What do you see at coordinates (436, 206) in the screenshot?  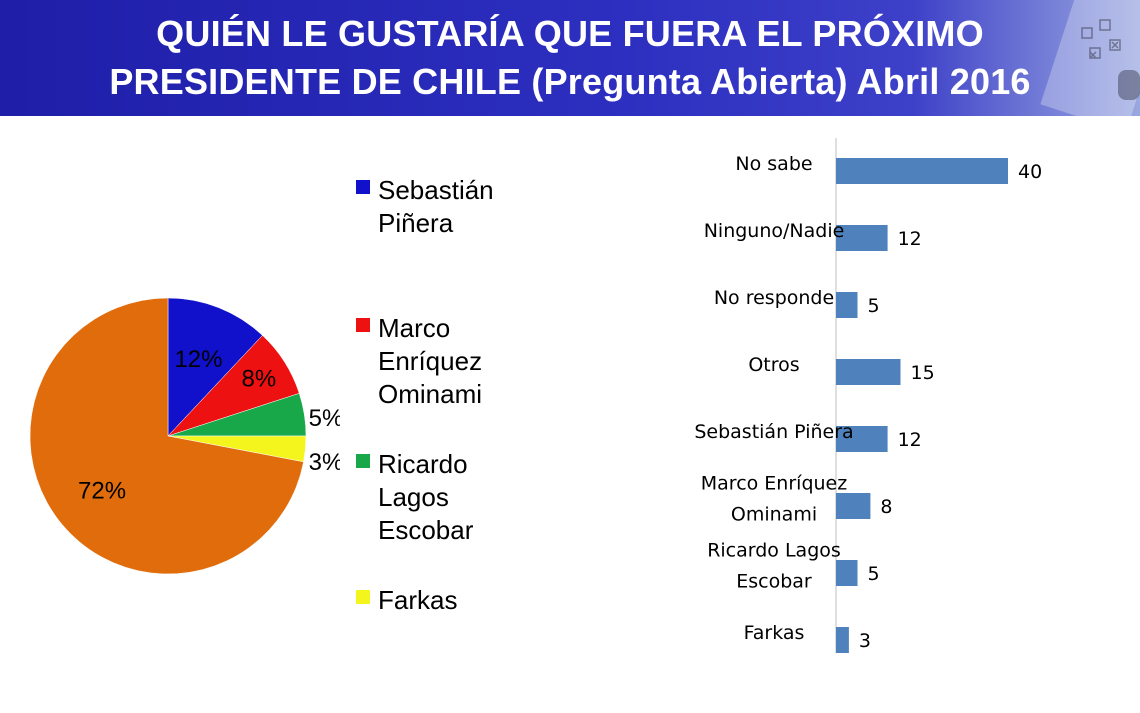 I see `legend-label: Sebastián Piñera` at bounding box center [436, 206].